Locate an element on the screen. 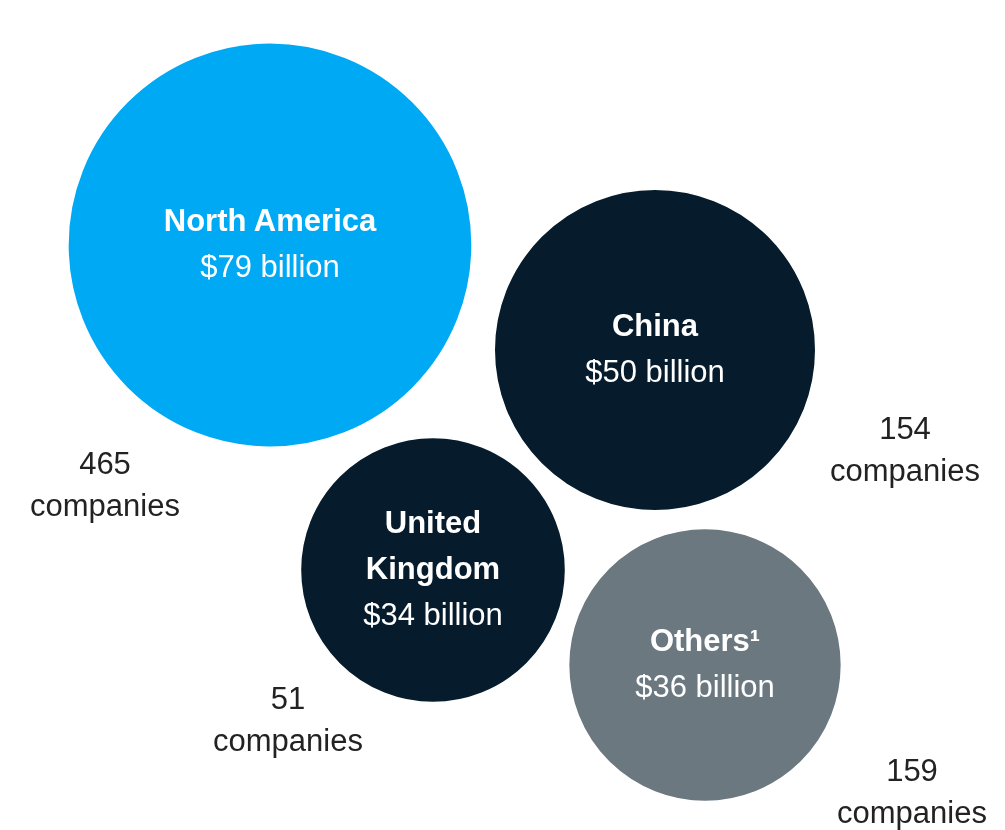 The width and height of the screenshot is (1005, 830). data-label: $34 billion is located at coordinates (433, 614).